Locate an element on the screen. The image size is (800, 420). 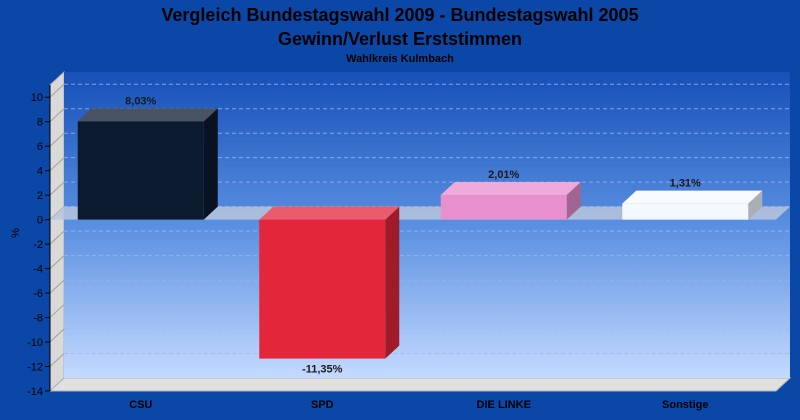
y-tick-label: 4 is located at coordinates (40, 172).